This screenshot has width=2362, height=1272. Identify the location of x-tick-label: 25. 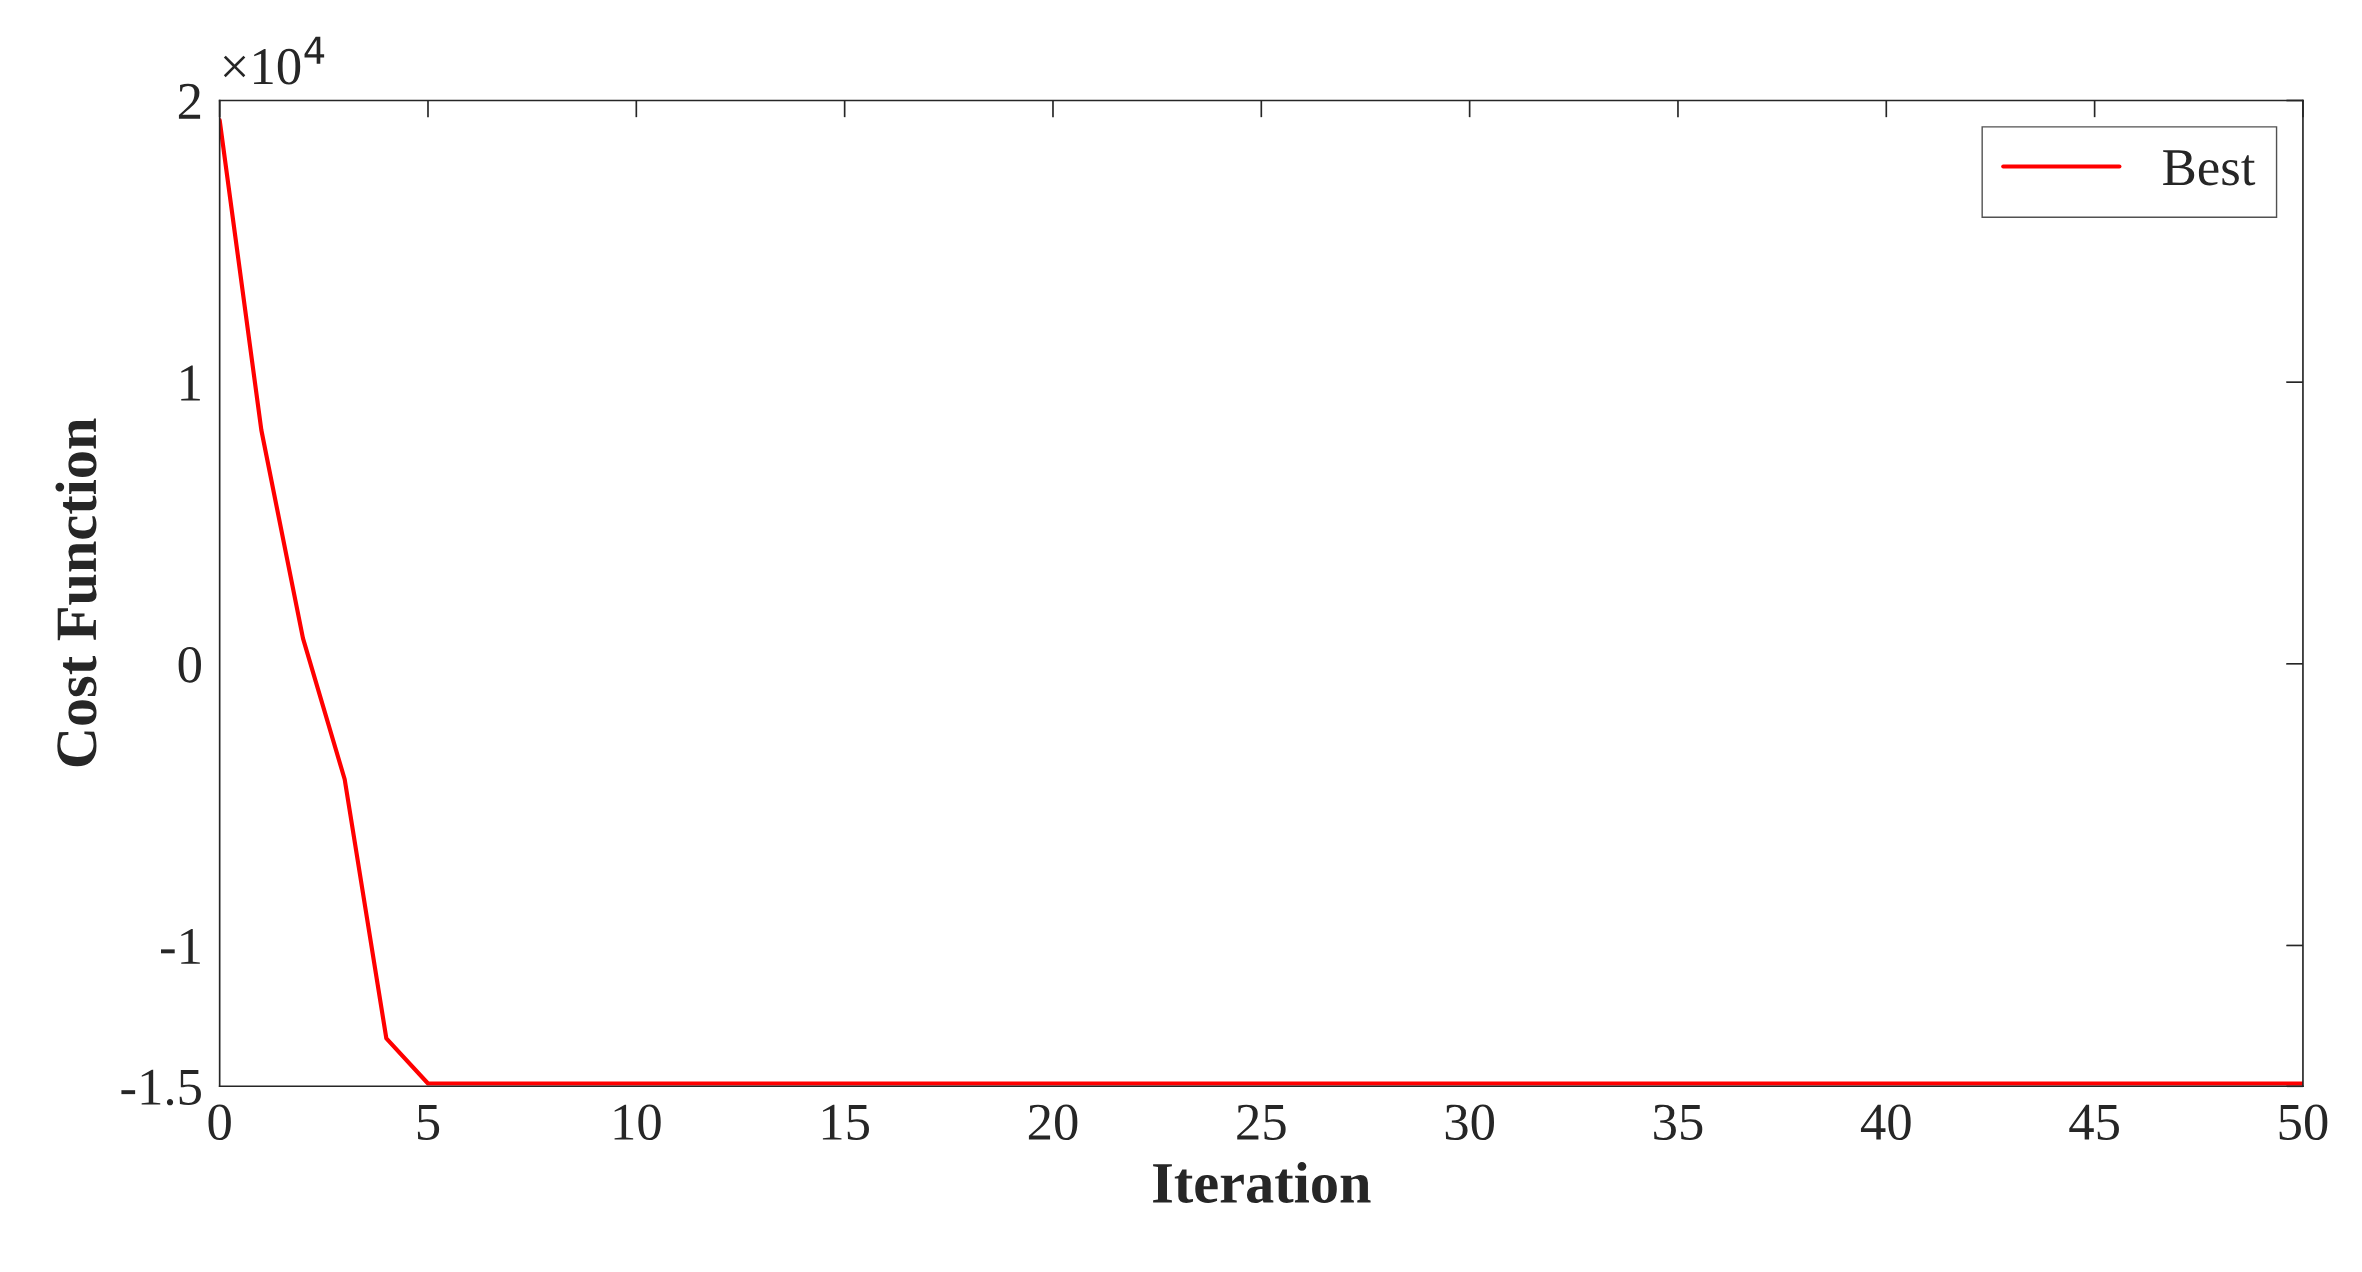
(1261, 1122).